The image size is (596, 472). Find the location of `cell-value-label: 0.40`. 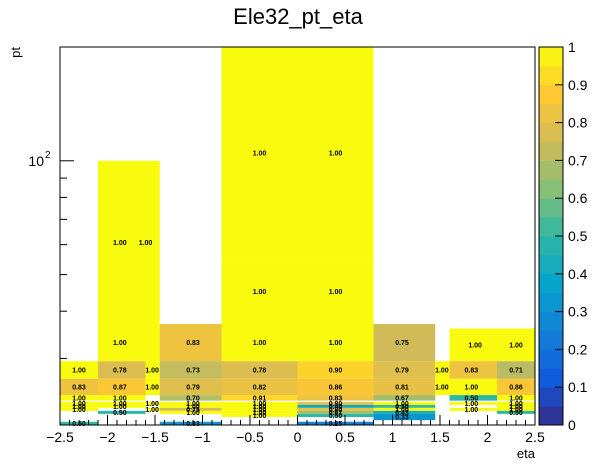

cell-value-label: 0.40 is located at coordinates (336, 407).